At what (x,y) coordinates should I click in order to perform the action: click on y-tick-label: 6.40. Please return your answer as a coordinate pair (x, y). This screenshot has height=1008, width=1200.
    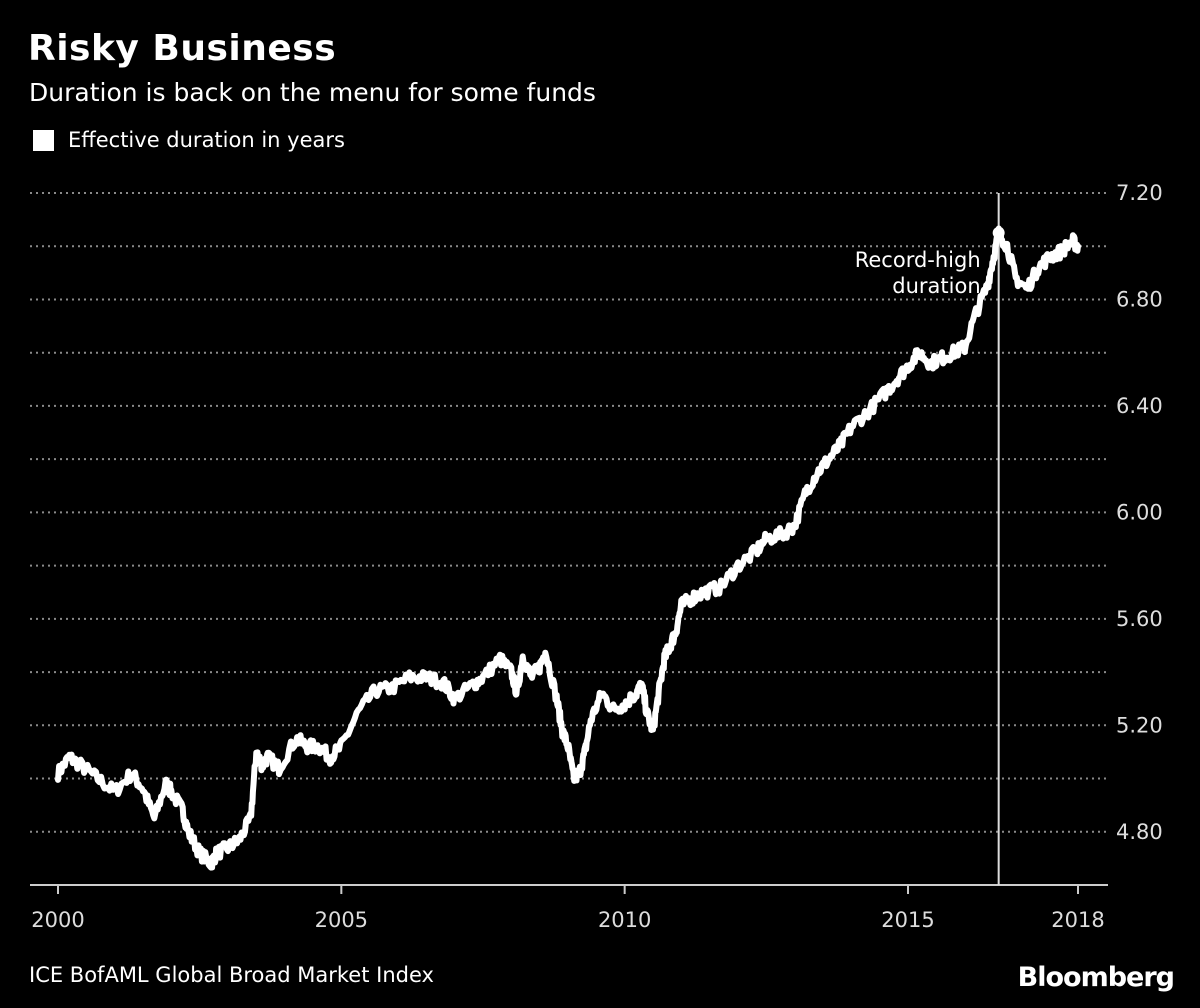
    Looking at the image, I should click on (1139, 406).